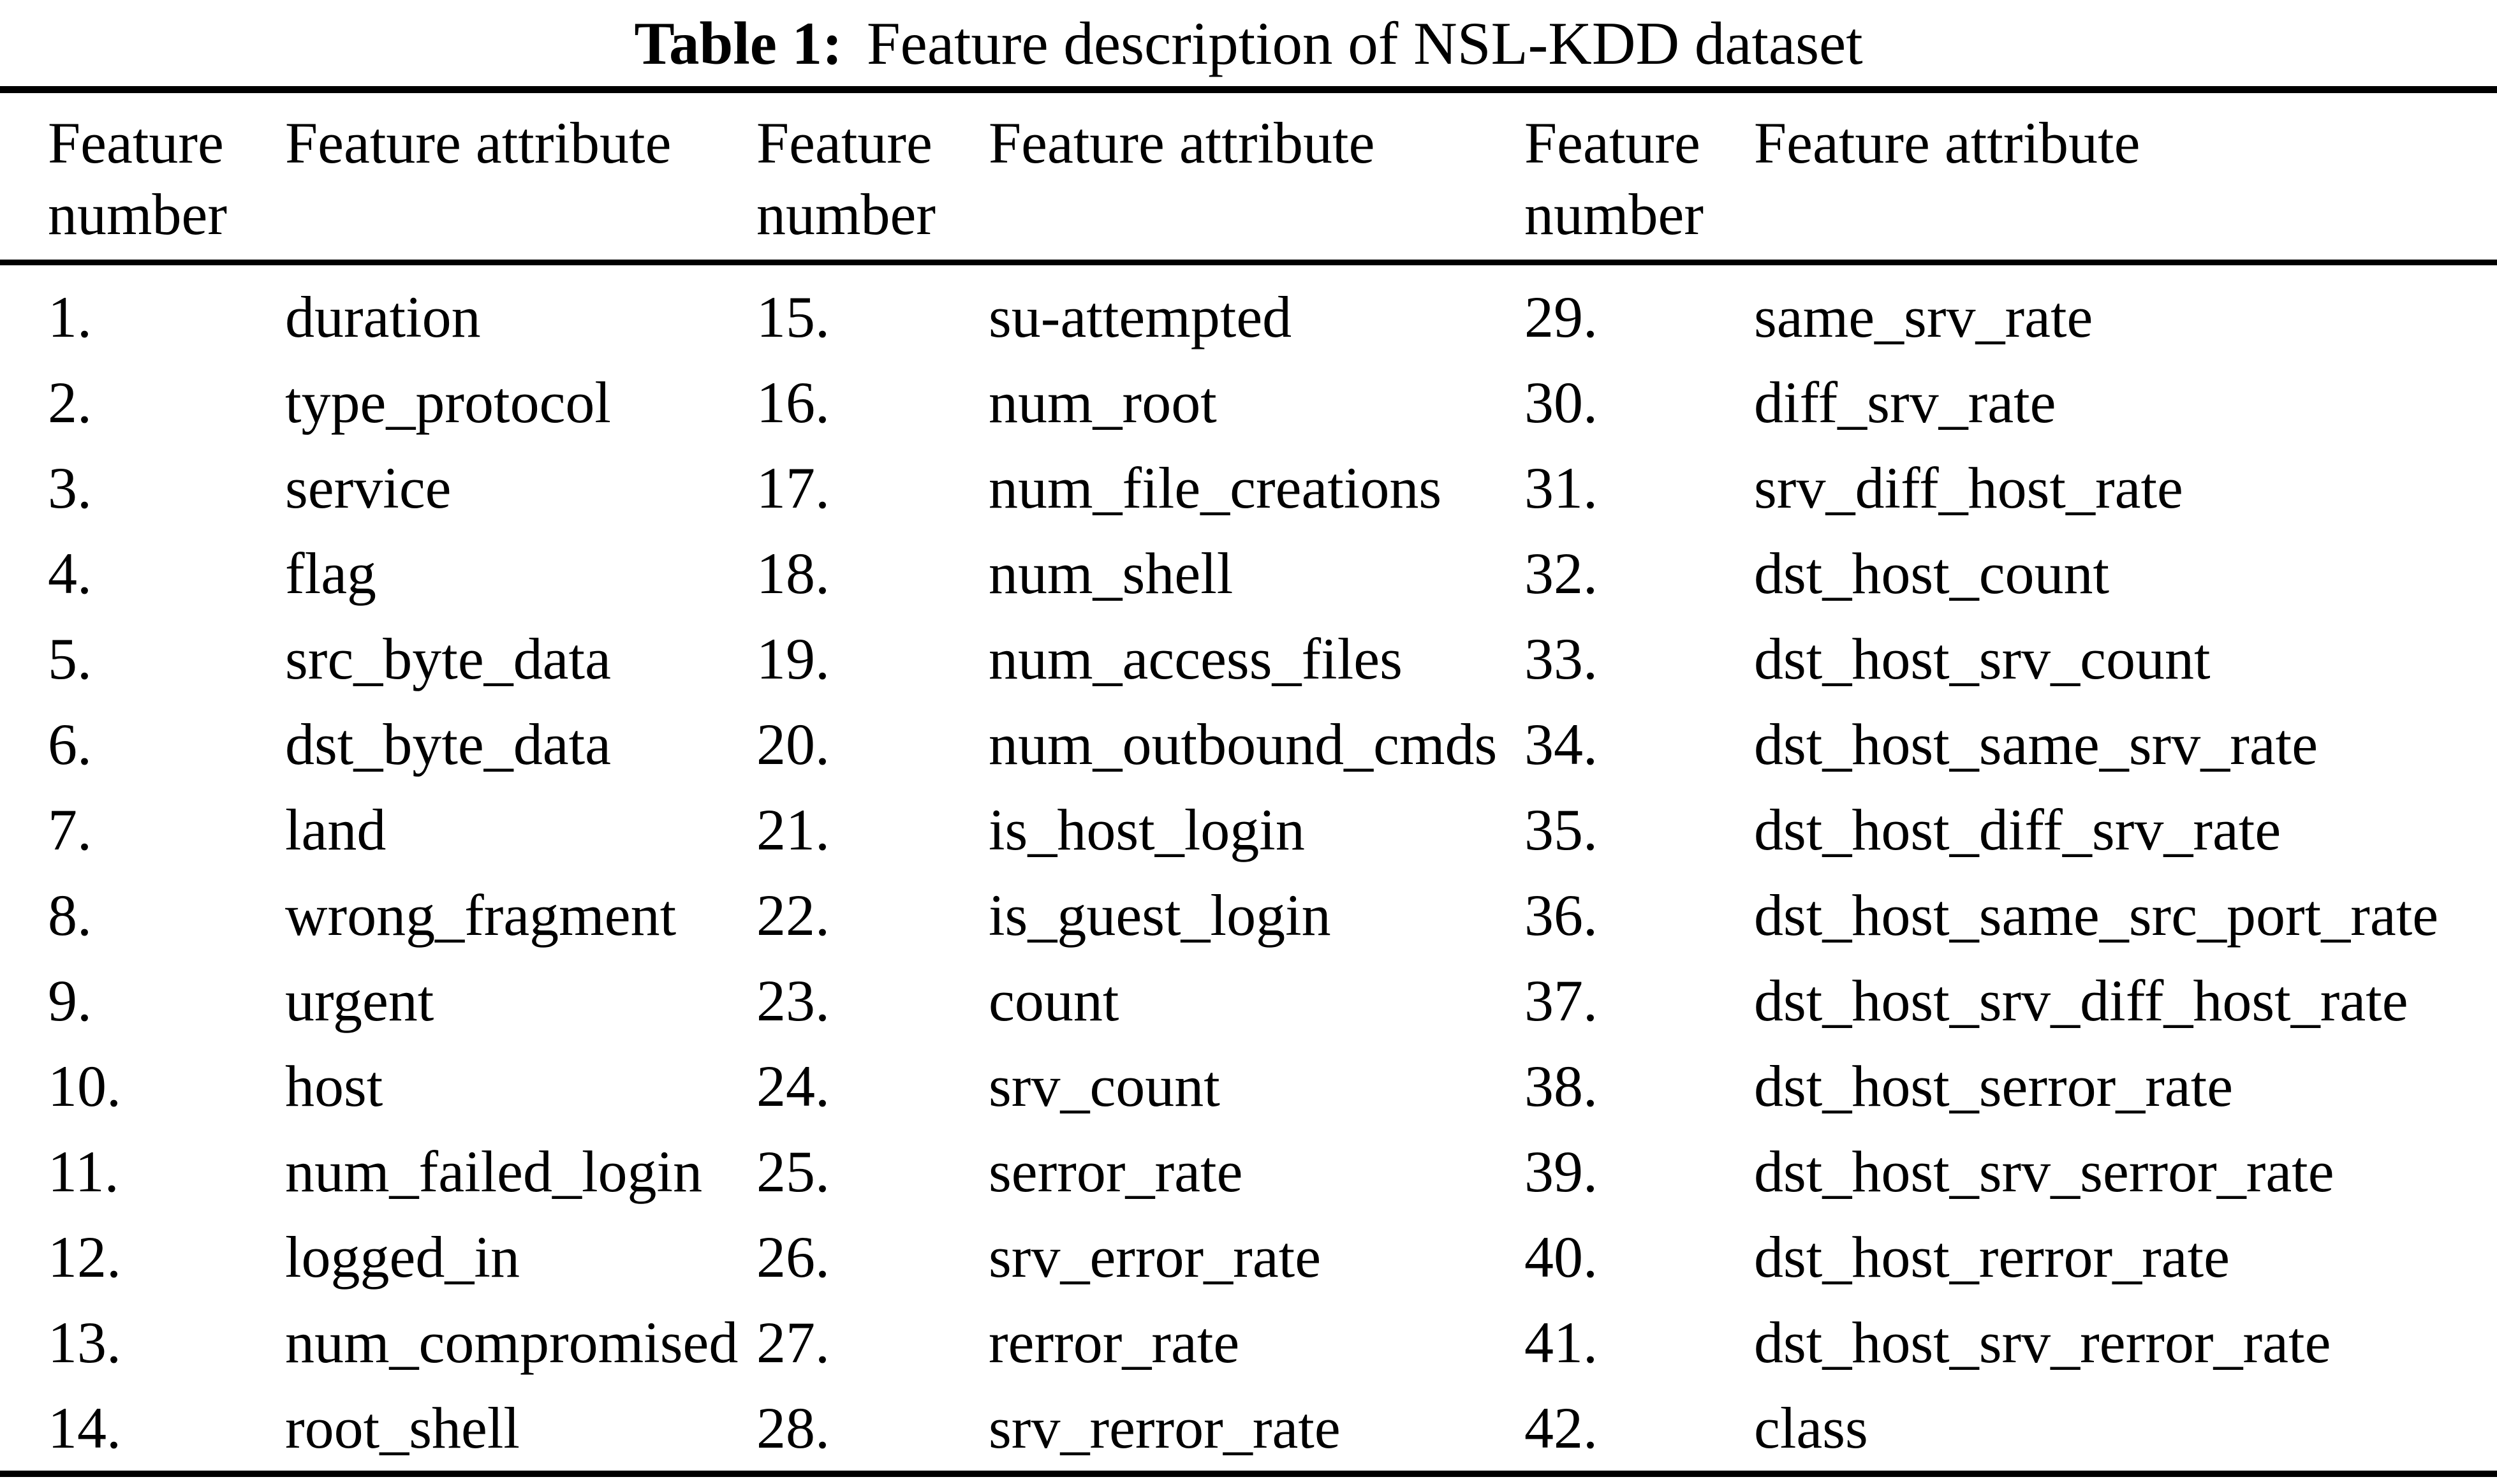 Image resolution: width=2497 pixels, height=1484 pixels. Describe the element at coordinates (83, 1171) in the screenshot. I see `feature-number-cell: 11.` at that location.